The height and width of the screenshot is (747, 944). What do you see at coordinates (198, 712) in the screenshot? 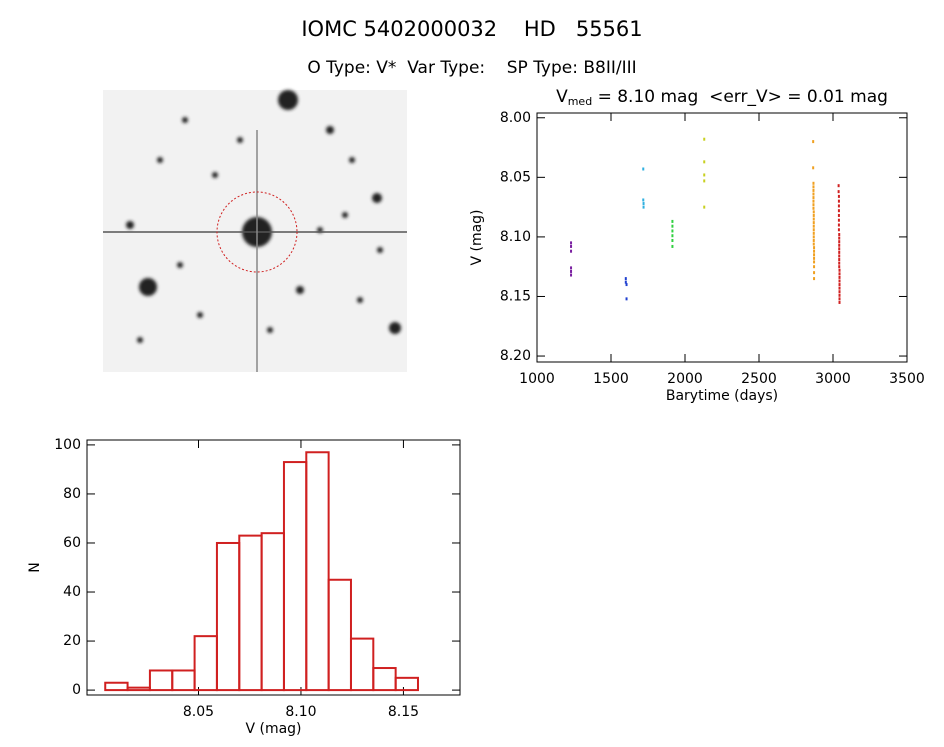
I see `x-tick-label: 8.05` at bounding box center [198, 712].